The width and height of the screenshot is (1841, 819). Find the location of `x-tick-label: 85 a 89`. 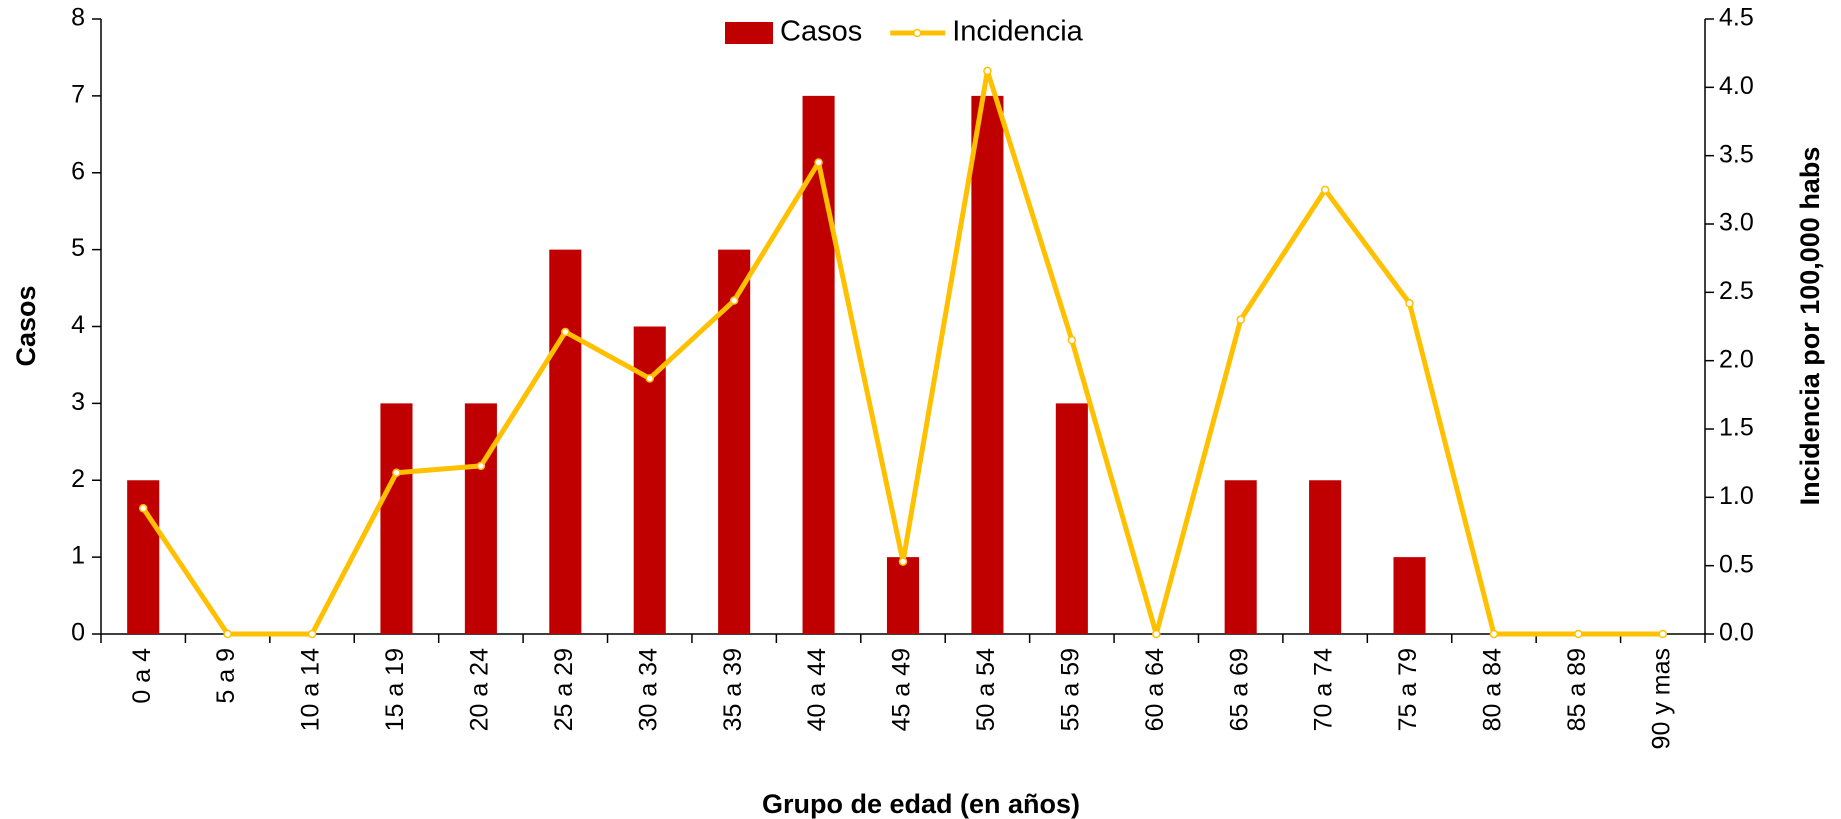

x-tick-label: 85 a 89 is located at coordinates (1577, 689).